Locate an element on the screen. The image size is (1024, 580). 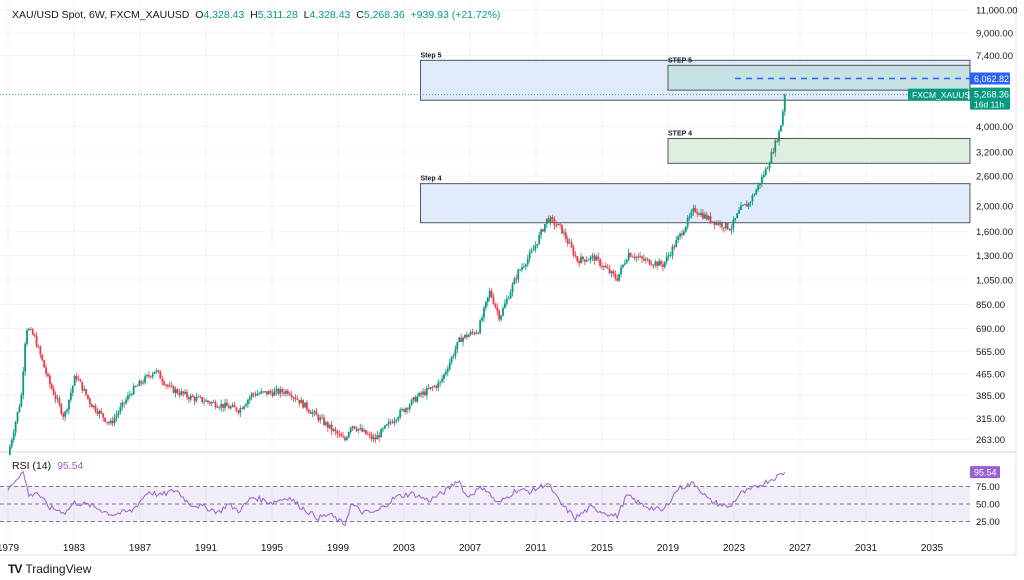
zone-label: Step 4 is located at coordinates (431, 179).